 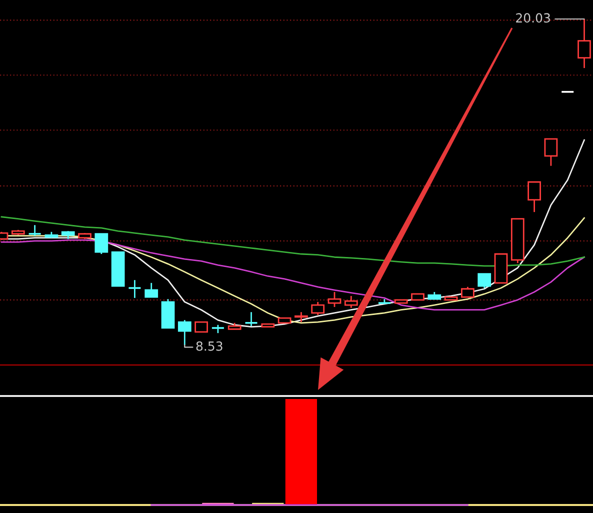 I want to click on annotation: 8.53, so click(x=209, y=346).